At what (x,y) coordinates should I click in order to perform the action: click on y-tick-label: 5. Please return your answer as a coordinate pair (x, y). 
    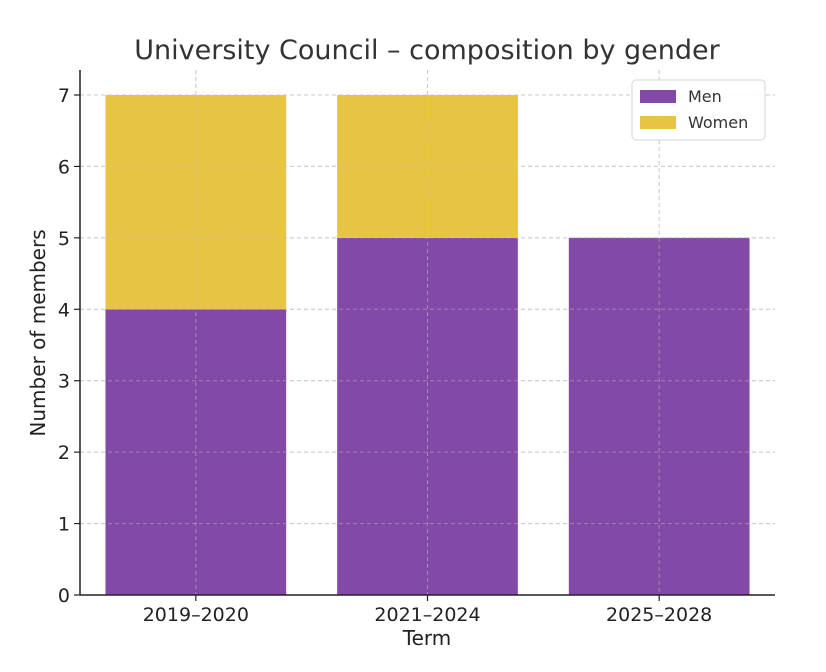
    Looking at the image, I should click on (64, 239).